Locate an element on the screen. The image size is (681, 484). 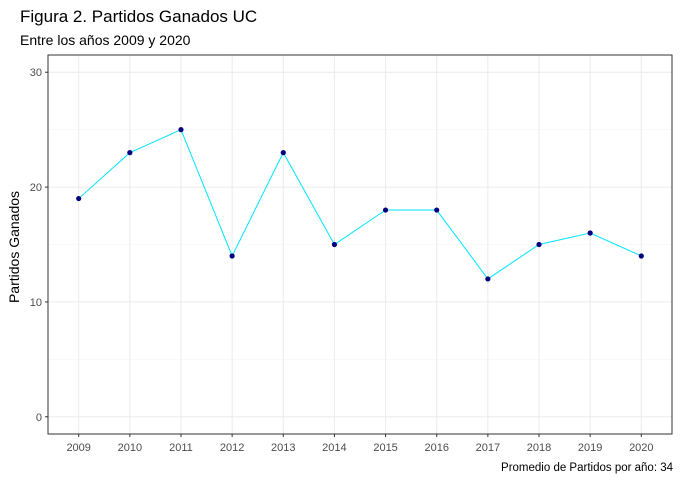
x-tick-label: 2011 is located at coordinates (181, 448).